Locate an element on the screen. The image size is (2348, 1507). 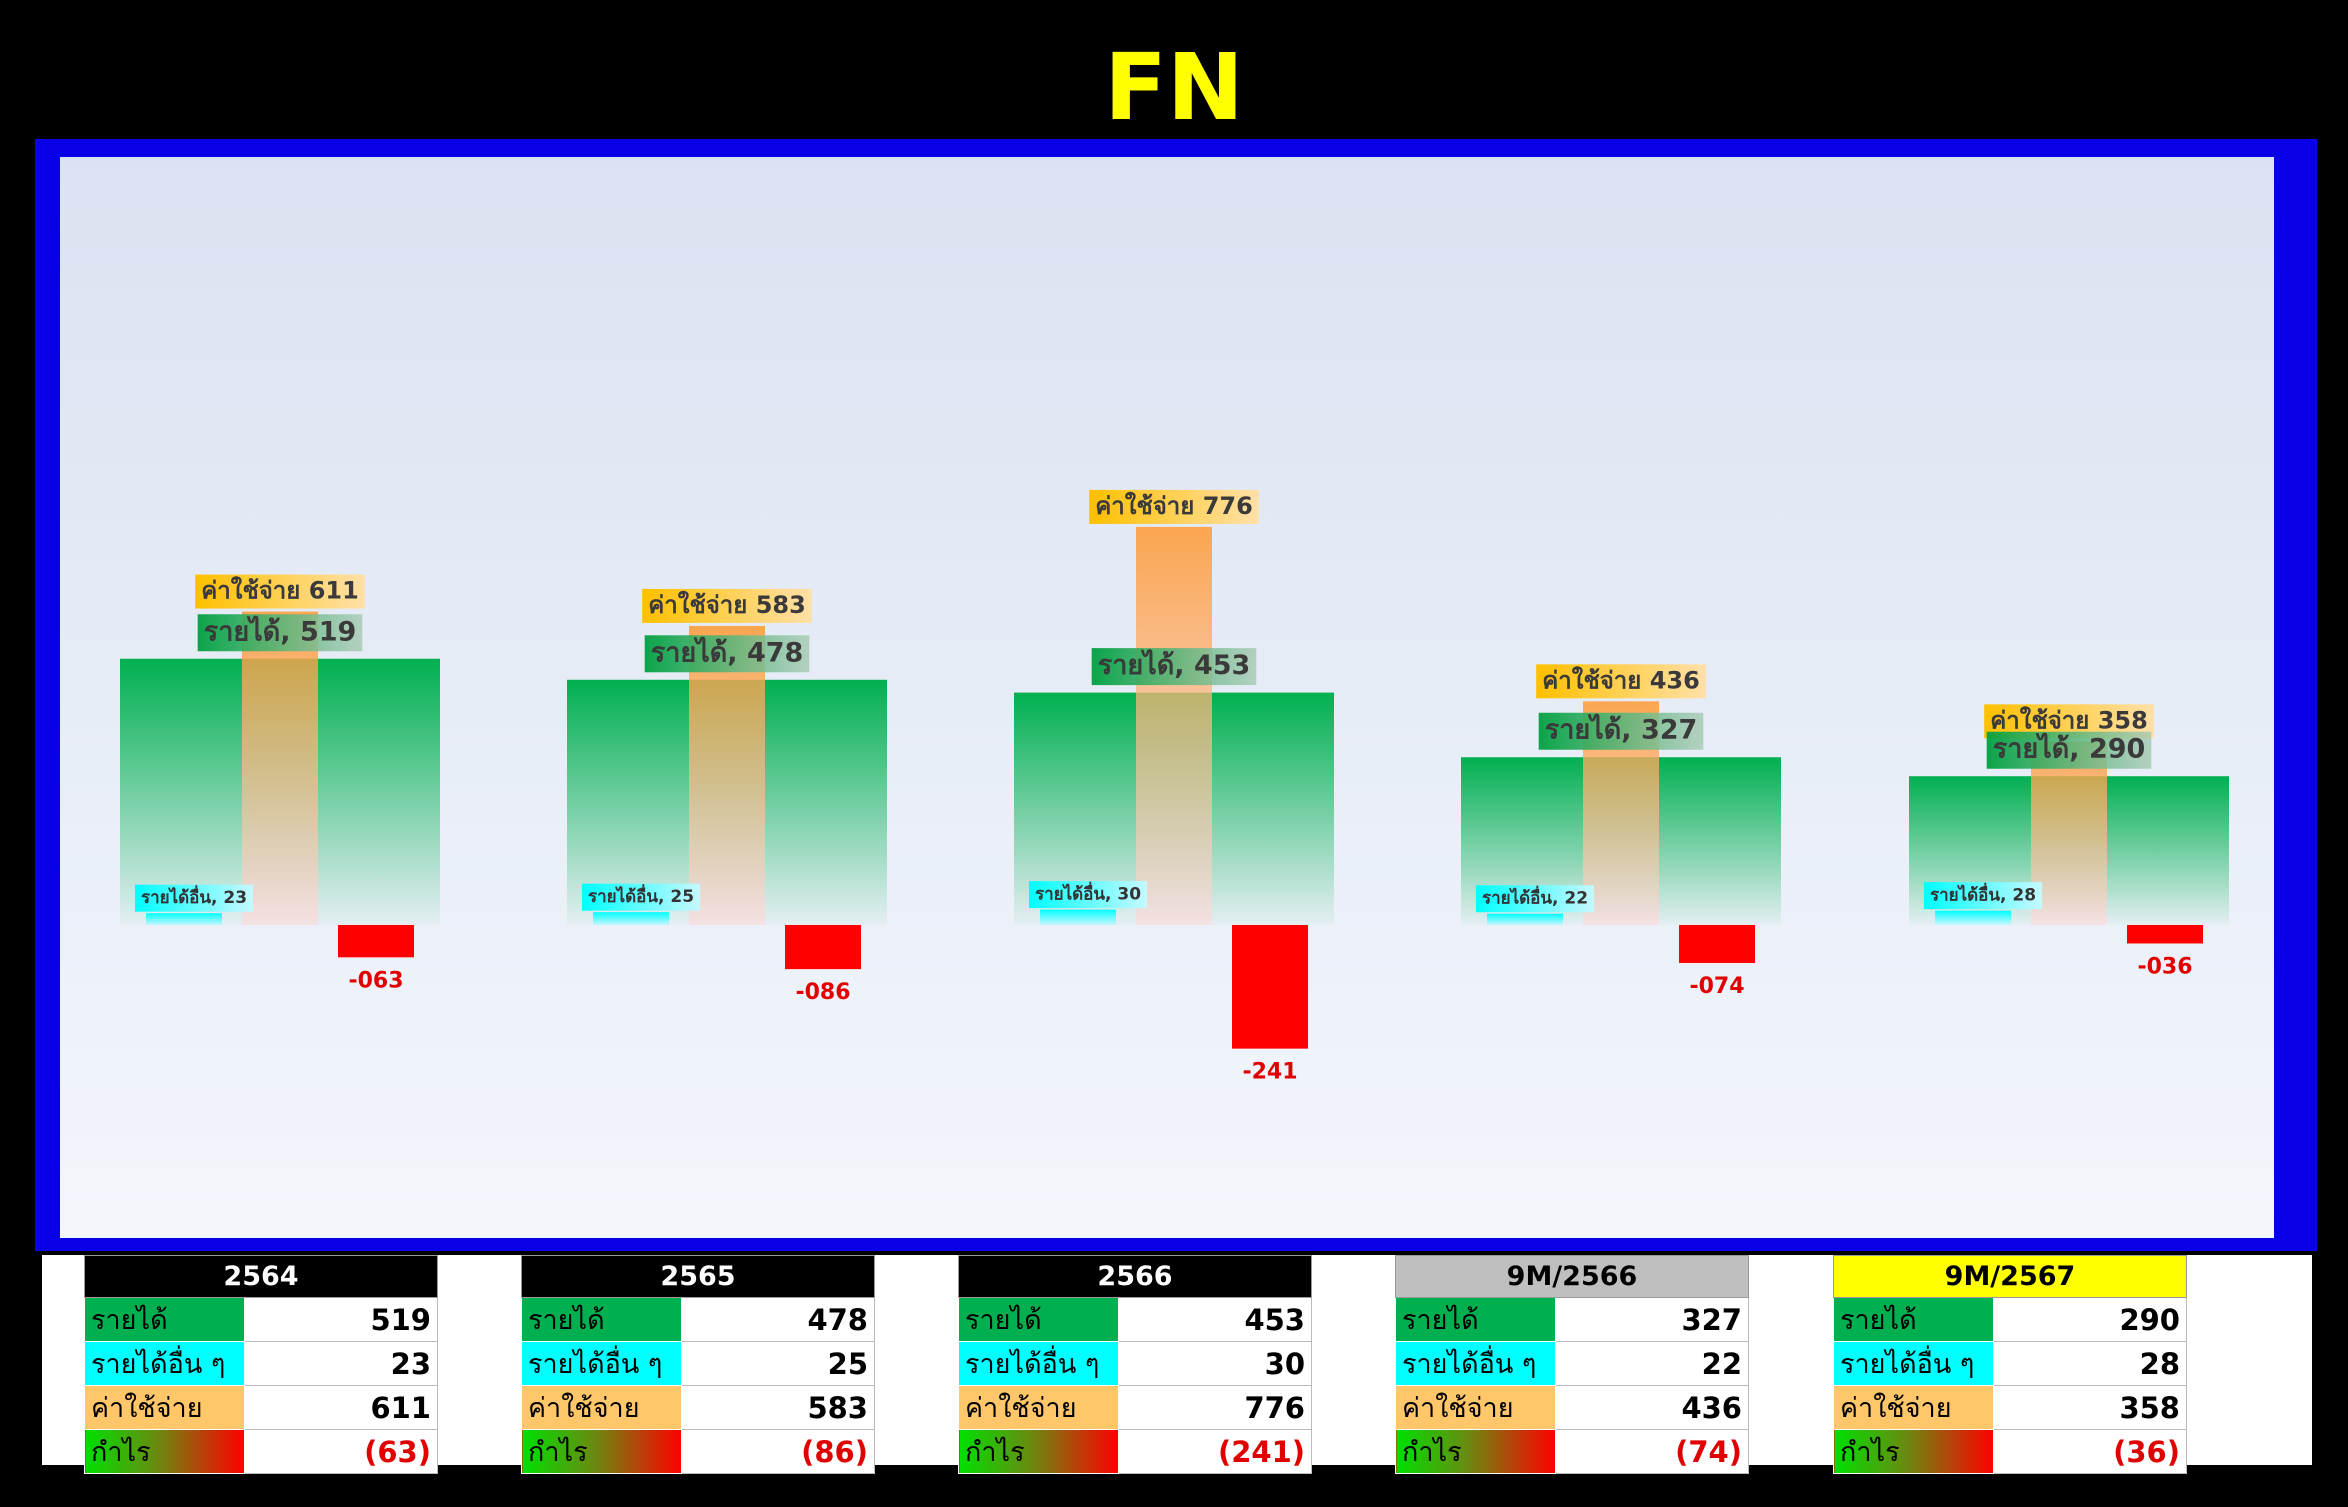
row-value: 453 is located at coordinates (1215, 1319).